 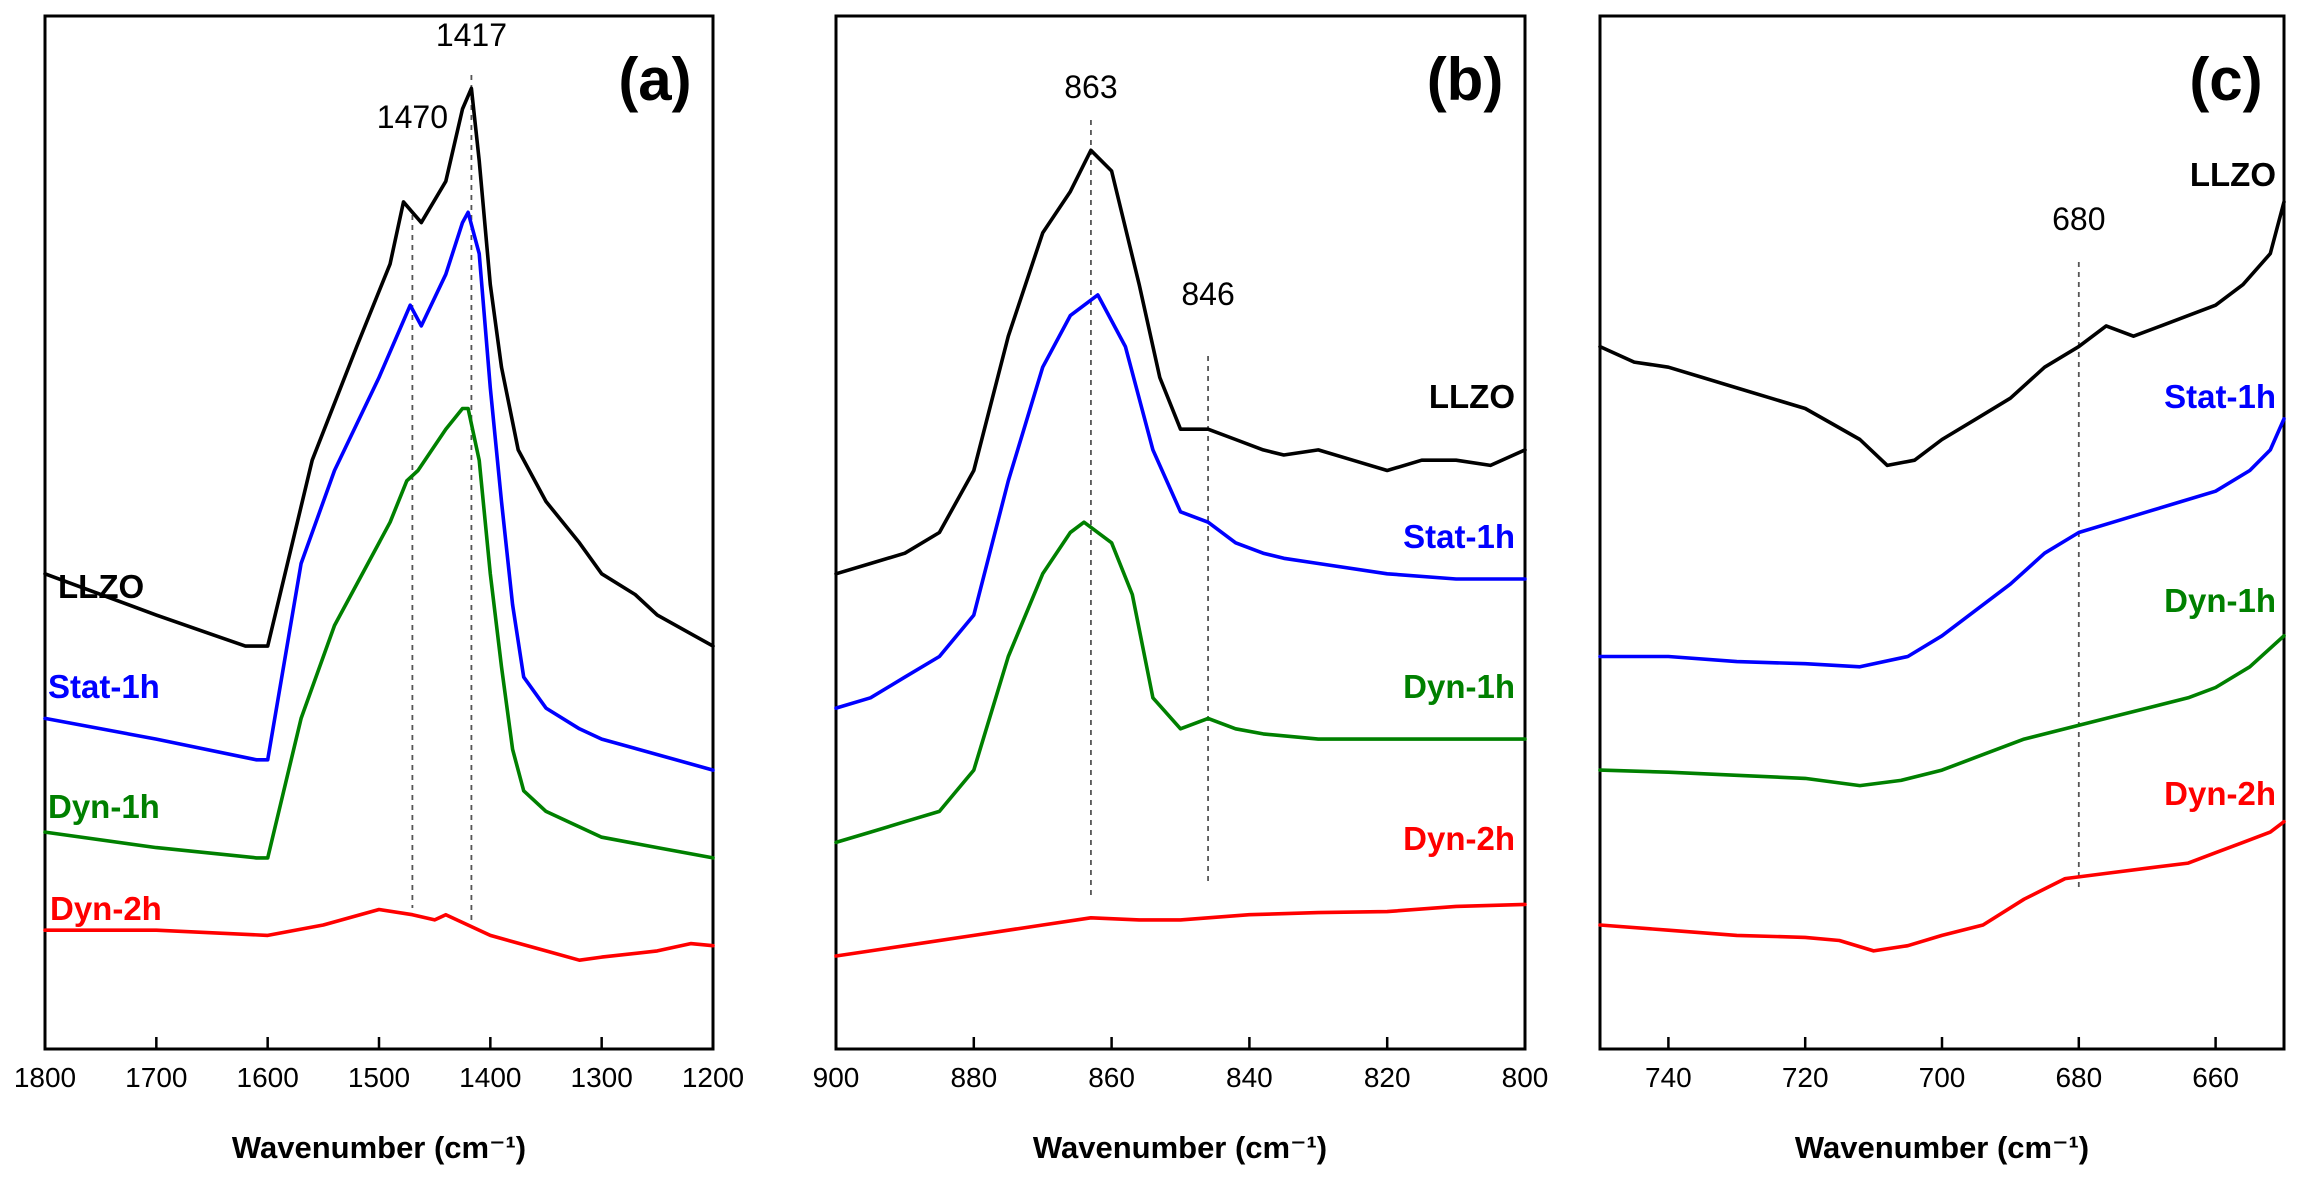 What do you see at coordinates (490, 1077) in the screenshot?
I see `x-tick-label-a-1400: 1400` at bounding box center [490, 1077].